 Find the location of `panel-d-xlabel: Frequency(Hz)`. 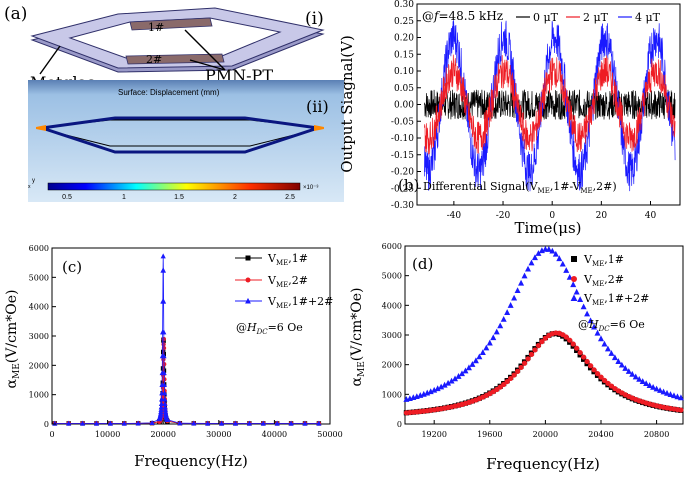

panel-d-xlabel: Frequency(Hz) is located at coordinates (543, 464).